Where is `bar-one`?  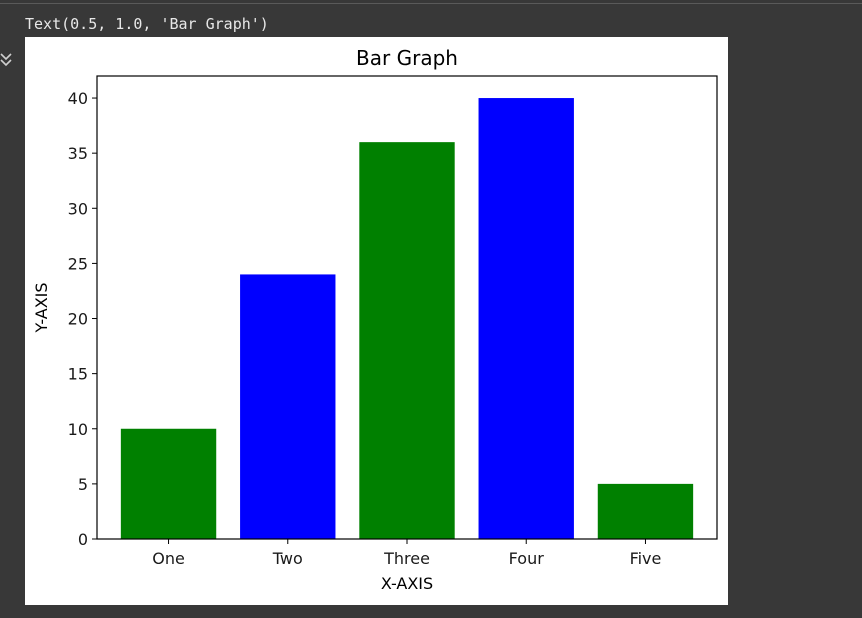 bar-one is located at coordinates (168, 483).